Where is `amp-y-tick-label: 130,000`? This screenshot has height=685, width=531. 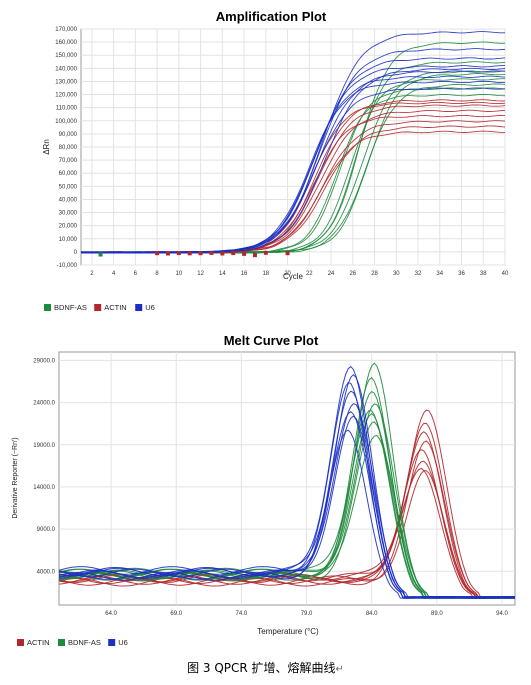
amp-y-tick-label: 130,000 is located at coordinates (66, 82).